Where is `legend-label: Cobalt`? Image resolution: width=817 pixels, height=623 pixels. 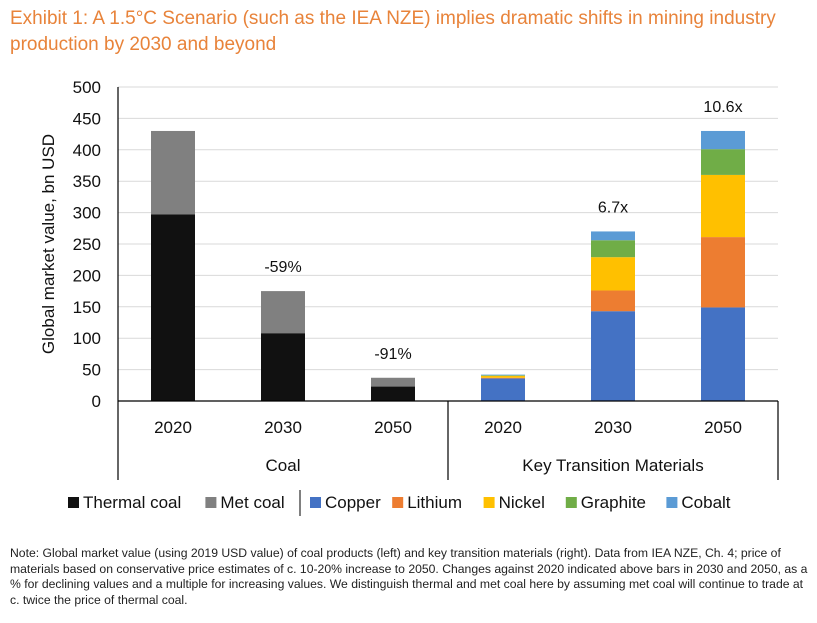 legend-label: Cobalt is located at coordinates (705, 502).